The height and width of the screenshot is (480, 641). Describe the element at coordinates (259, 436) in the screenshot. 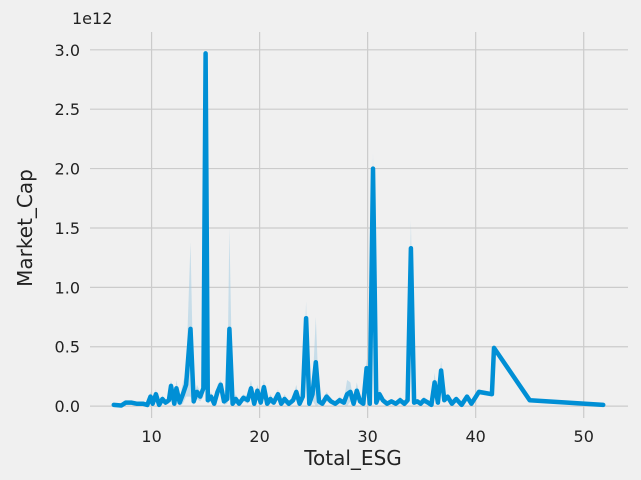

I see `x-tick-label: 20` at that location.